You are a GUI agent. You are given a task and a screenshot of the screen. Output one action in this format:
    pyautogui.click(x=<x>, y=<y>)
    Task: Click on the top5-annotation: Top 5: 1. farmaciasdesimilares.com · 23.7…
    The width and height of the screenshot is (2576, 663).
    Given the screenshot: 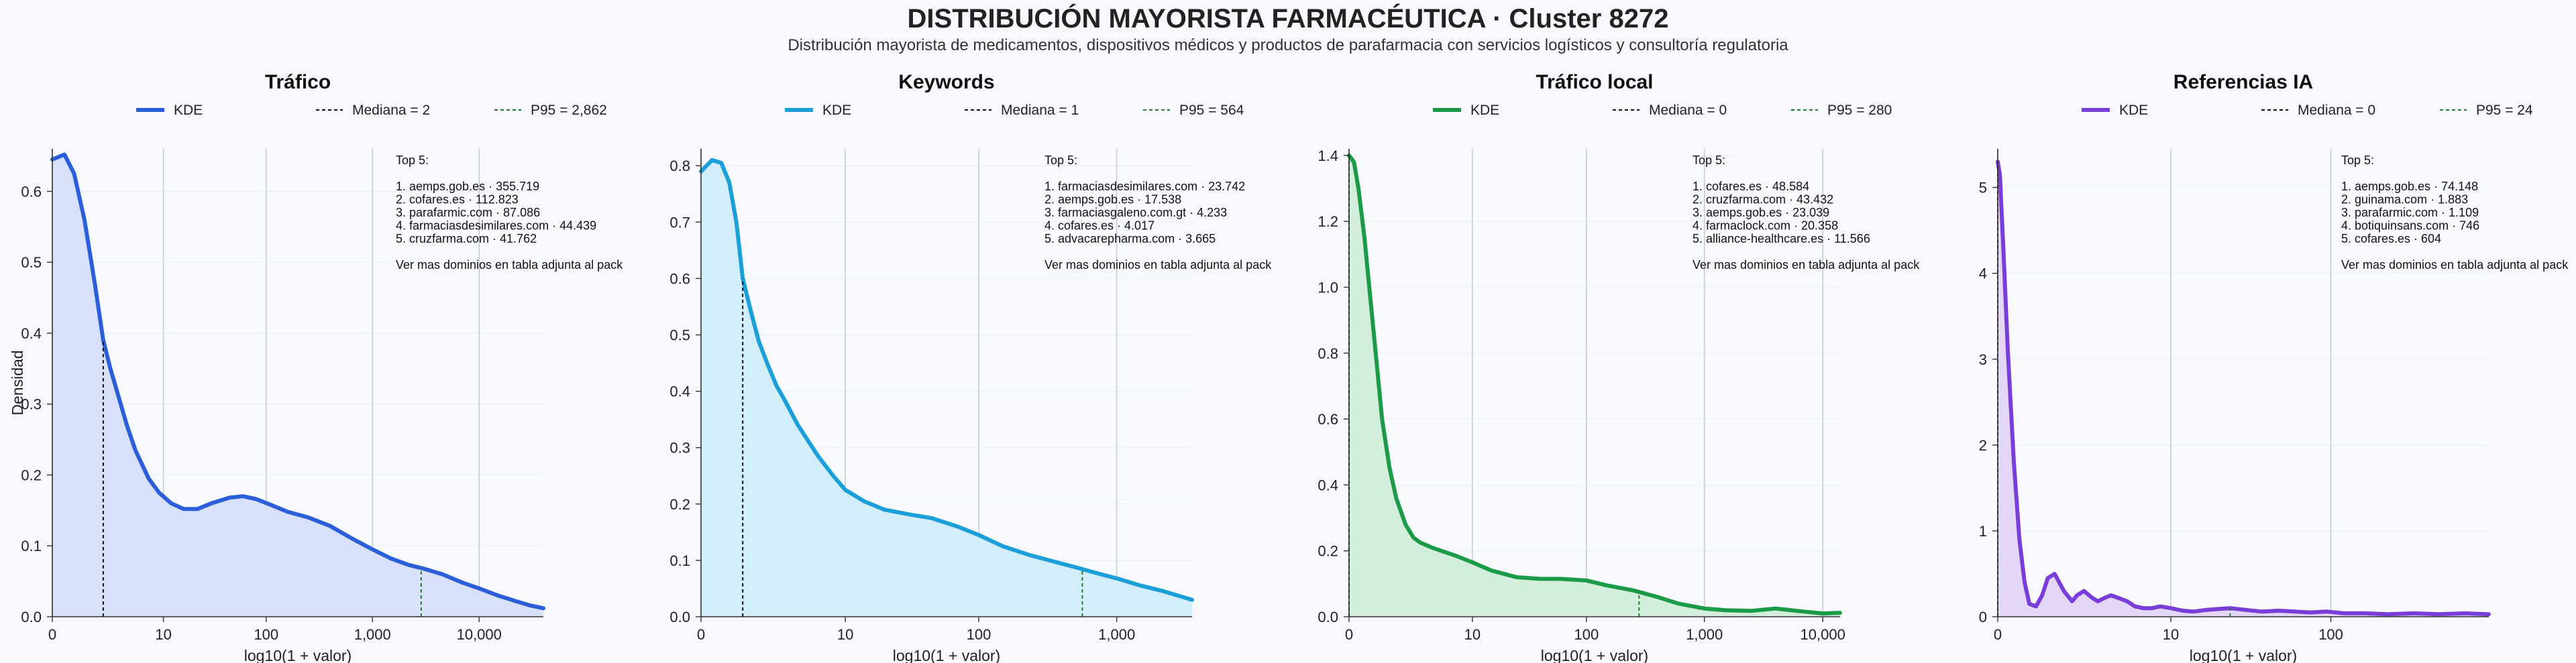 What is the action you would take?
    pyautogui.click(x=1158, y=213)
    